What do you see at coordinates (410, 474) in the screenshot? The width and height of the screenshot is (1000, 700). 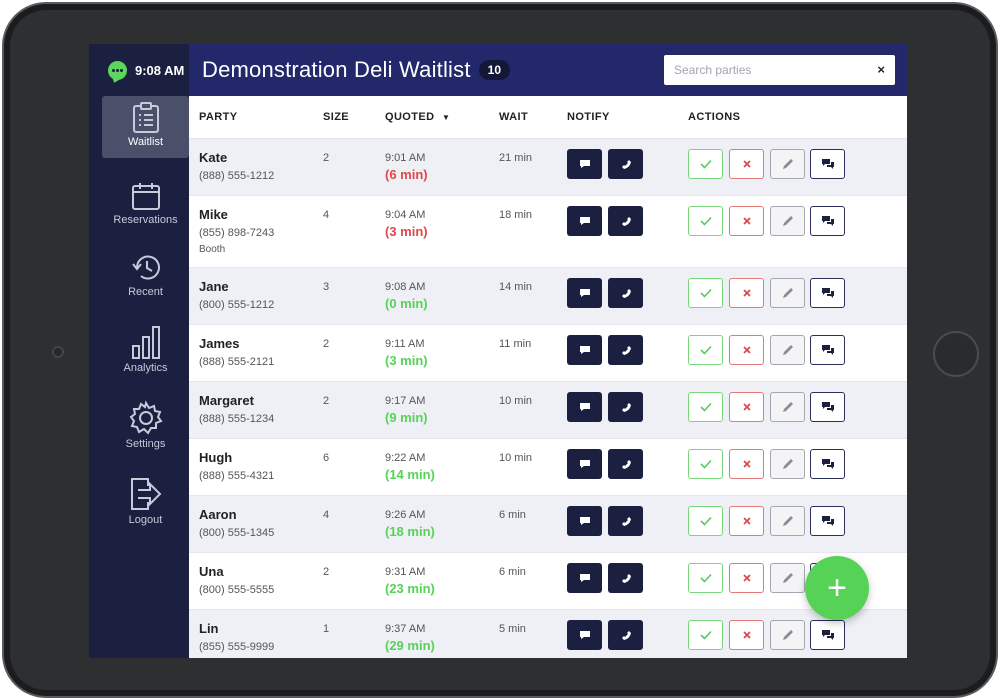 I see `quoted-delta: (14 min)` at bounding box center [410, 474].